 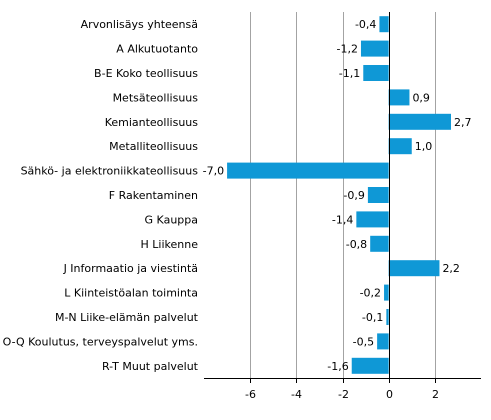 I want to click on category-label: Arvonlisäys yhteensä, so click(x=139, y=24).